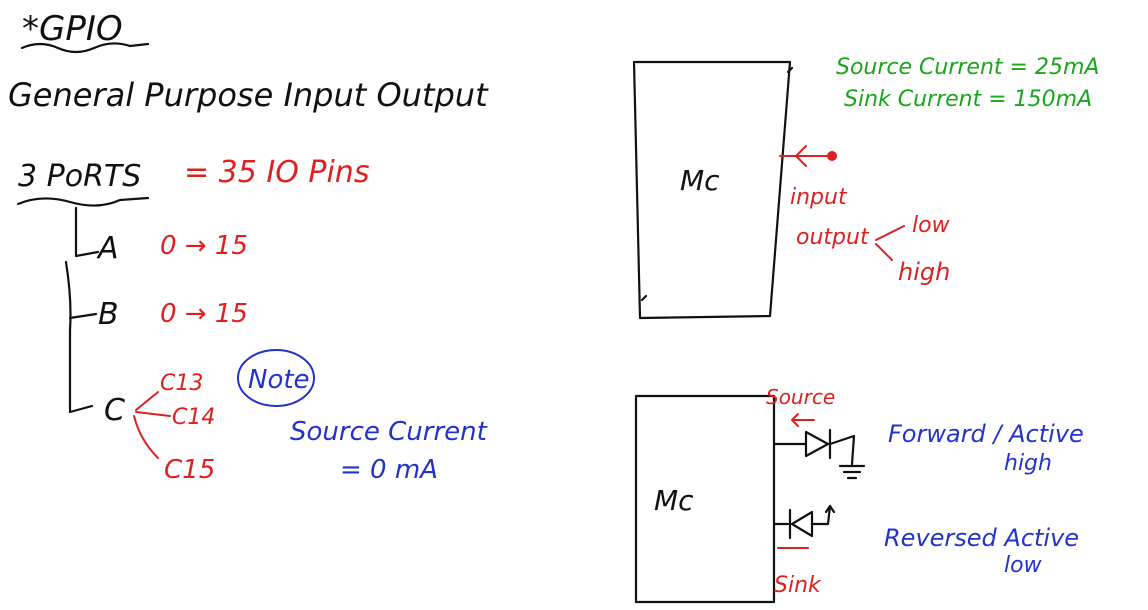 The image size is (1148, 610). What do you see at coordinates (803, 420) in the screenshot?
I see `led-source-arrow` at bounding box center [803, 420].